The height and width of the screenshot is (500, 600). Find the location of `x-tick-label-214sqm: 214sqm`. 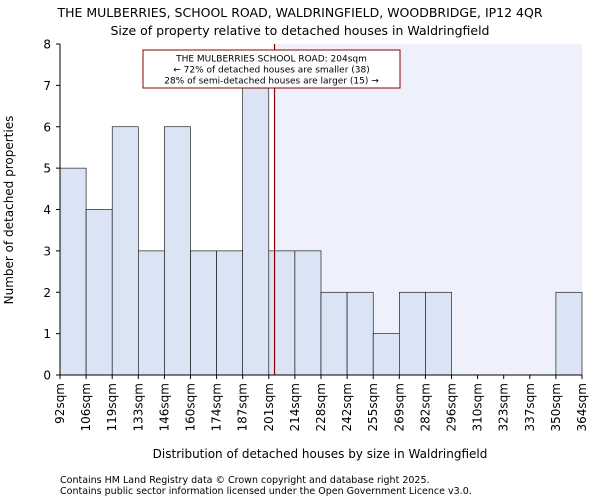

x-tick-label-214sqm: 214sqm is located at coordinates (295, 407).